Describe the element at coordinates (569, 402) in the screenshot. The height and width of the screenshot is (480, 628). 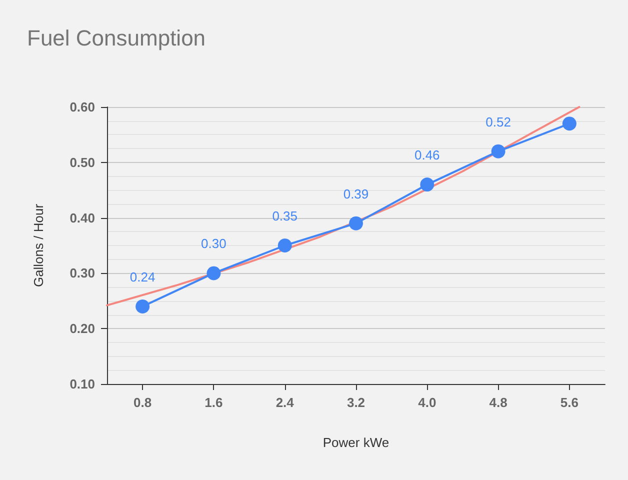
I see `x-tick-label: 5.6` at that location.